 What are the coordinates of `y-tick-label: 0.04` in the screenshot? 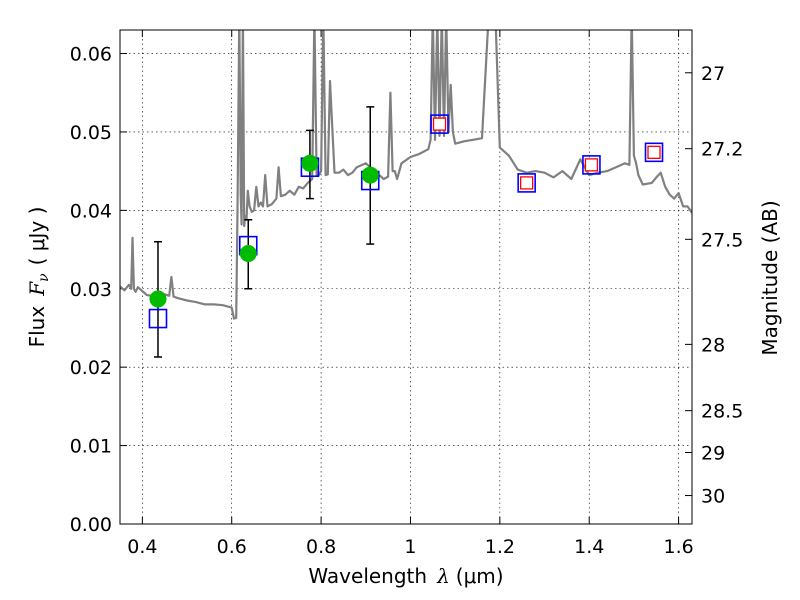 It's located at (91, 211).